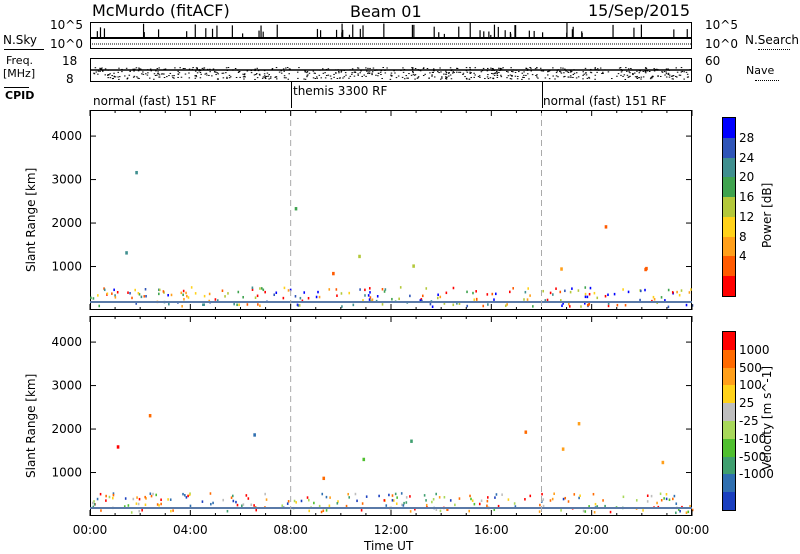 This screenshot has width=800, height=554. I want to click on colorbar-tick-label: -500, so click(753, 456).